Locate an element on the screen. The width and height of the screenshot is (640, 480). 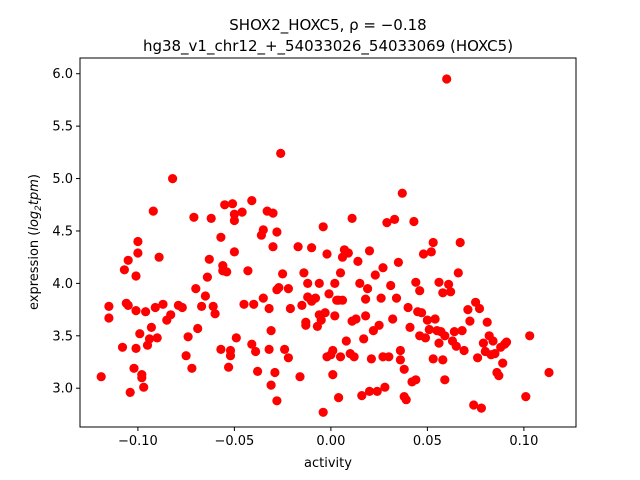
x-tick-label: −0.10 is located at coordinates (138, 441).